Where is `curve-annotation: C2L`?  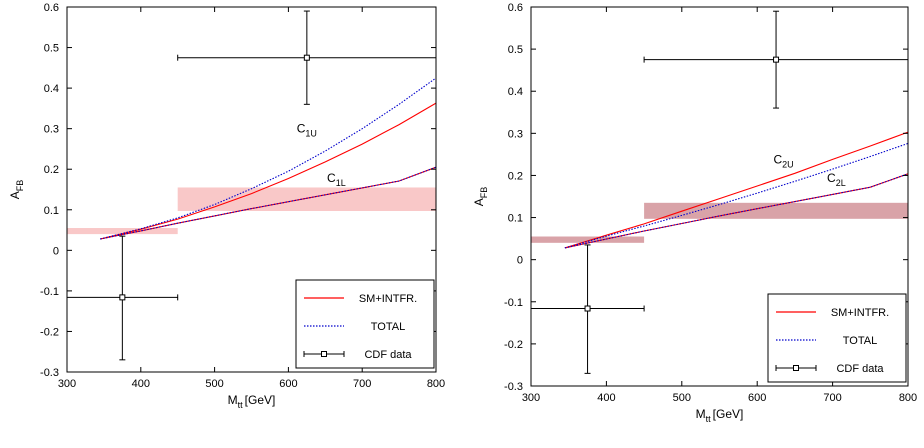
curve-annotation: C2L is located at coordinates (836, 179).